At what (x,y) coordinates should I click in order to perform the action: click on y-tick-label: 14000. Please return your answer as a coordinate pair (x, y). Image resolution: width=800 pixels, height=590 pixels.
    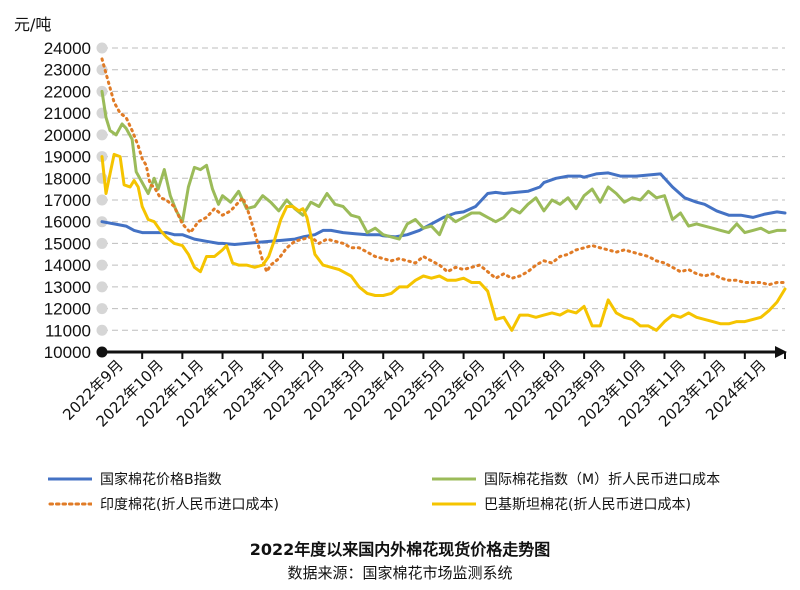
    Looking at the image, I should click on (67, 265).